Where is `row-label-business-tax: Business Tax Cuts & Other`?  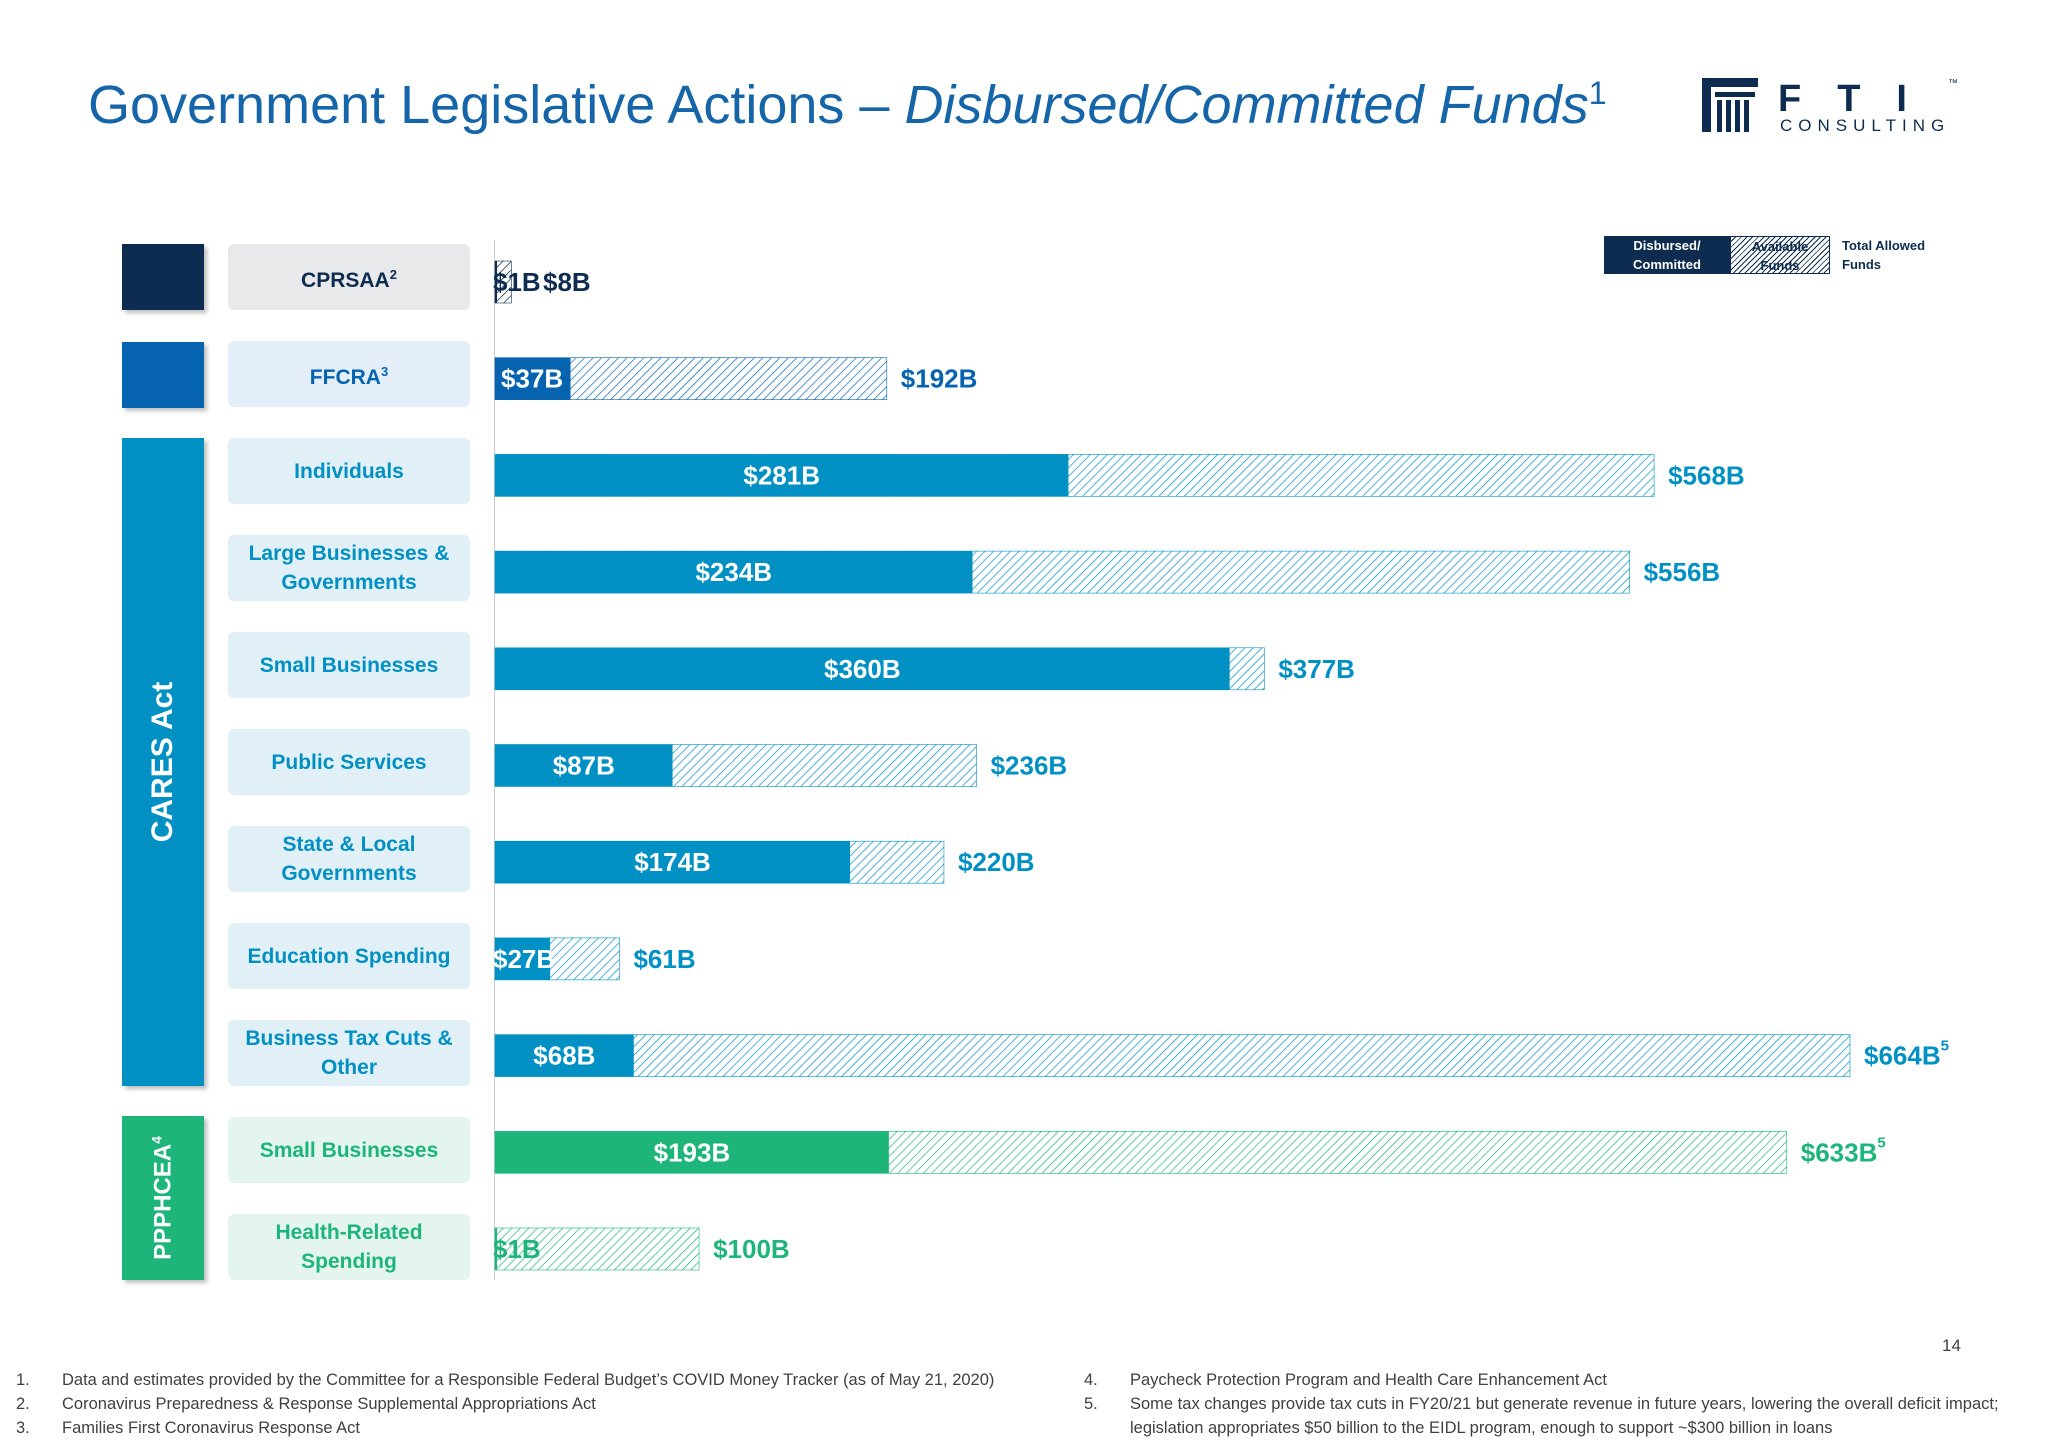
row-label-business-tax: Business Tax Cuts & Other is located at coordinates (349, 1053).